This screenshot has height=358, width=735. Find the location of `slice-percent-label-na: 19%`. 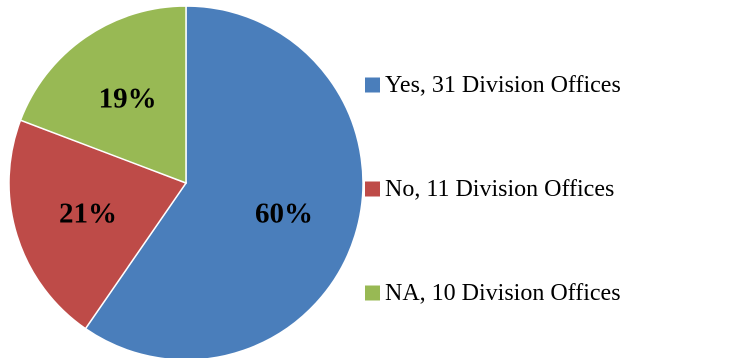

slice-percent-label-na: 19% is located at coordinates (128, 99).